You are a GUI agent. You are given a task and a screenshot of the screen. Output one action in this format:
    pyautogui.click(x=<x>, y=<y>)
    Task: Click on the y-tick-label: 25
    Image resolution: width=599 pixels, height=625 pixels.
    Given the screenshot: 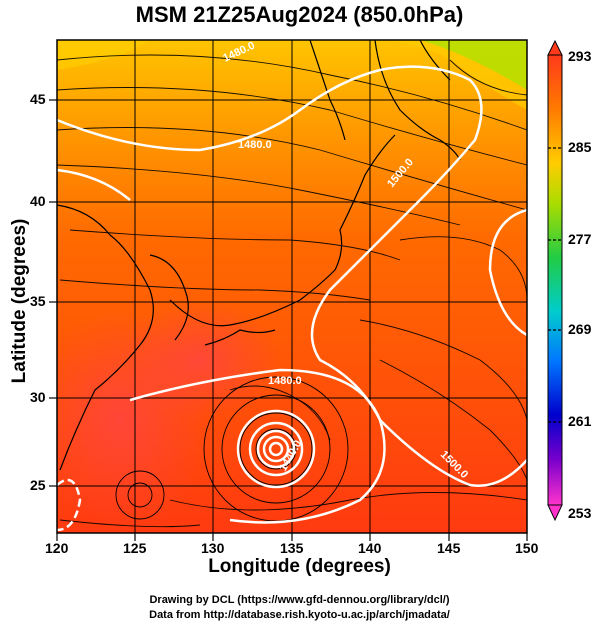 What is the action you would take?
    pyautogui.click(x=38, y=485)
    